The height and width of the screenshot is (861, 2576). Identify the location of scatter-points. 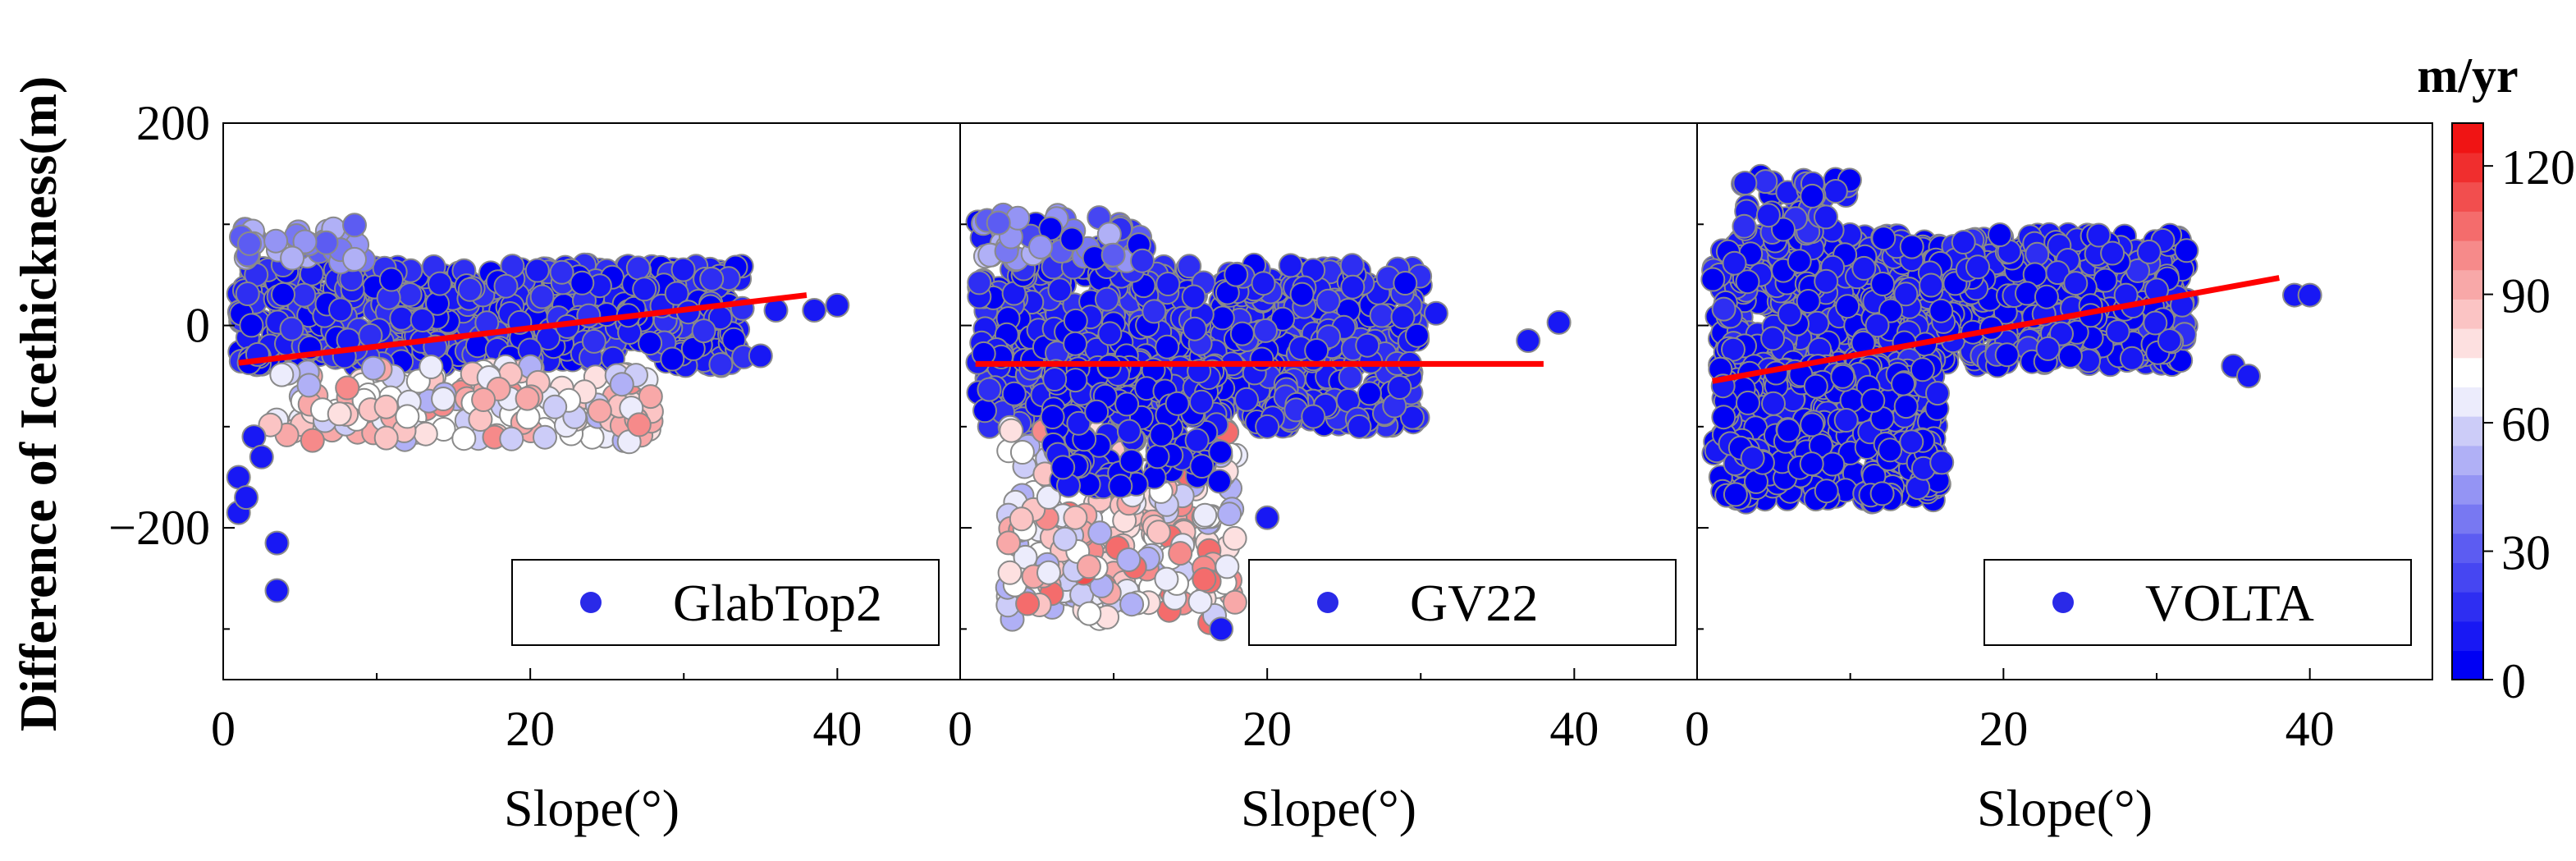
(1268, 422).